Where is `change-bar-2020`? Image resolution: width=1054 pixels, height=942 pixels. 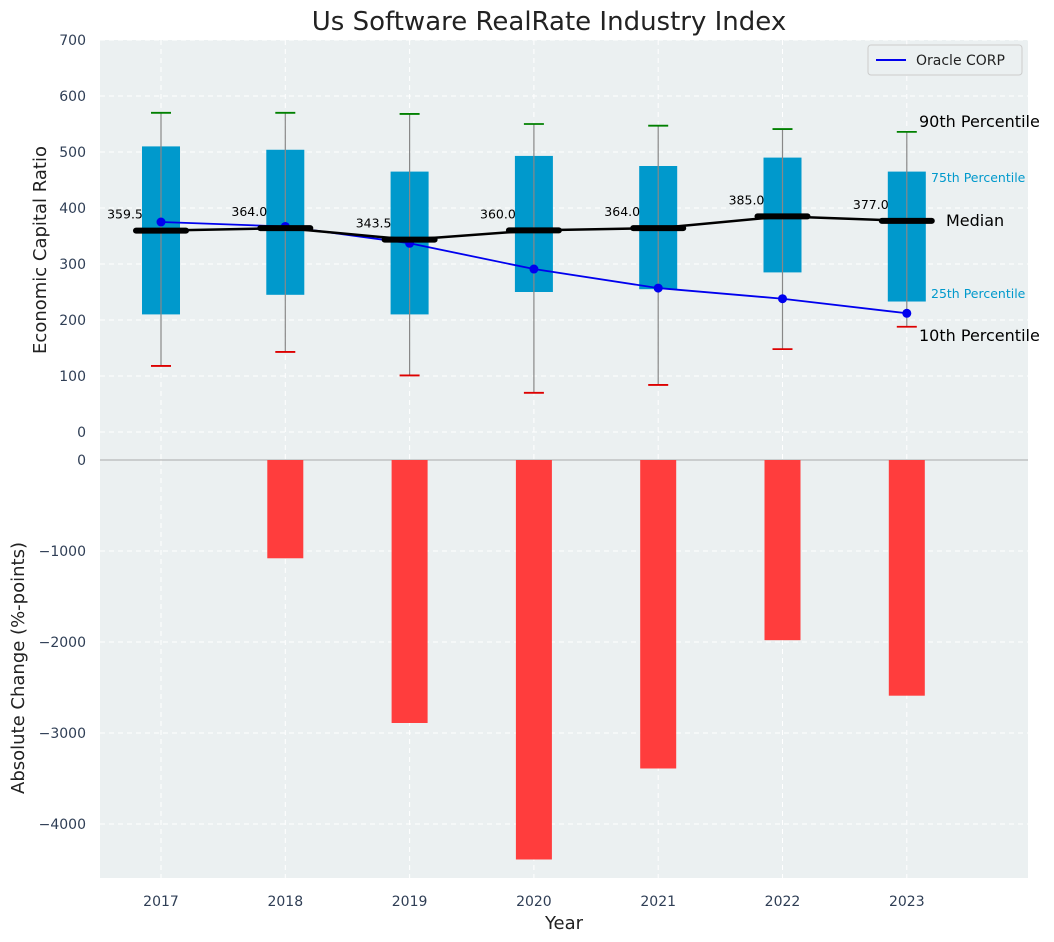
change-bar-2020 is located at coordinates (533, 660).